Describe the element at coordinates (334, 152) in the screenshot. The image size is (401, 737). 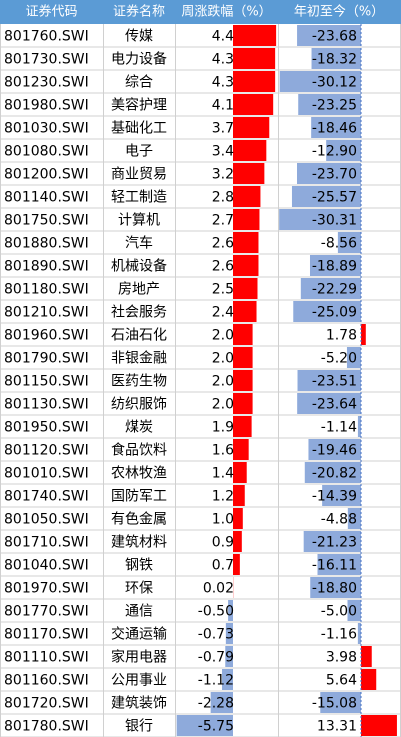
I see `ytd-cell: -12.90` at that location.